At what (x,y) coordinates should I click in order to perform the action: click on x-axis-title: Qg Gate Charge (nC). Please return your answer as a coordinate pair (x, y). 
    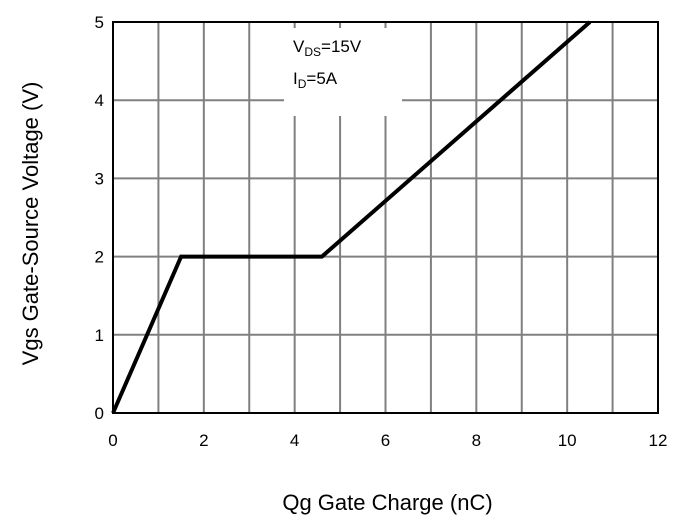
    Looking at the image, I should click on (387, 502).